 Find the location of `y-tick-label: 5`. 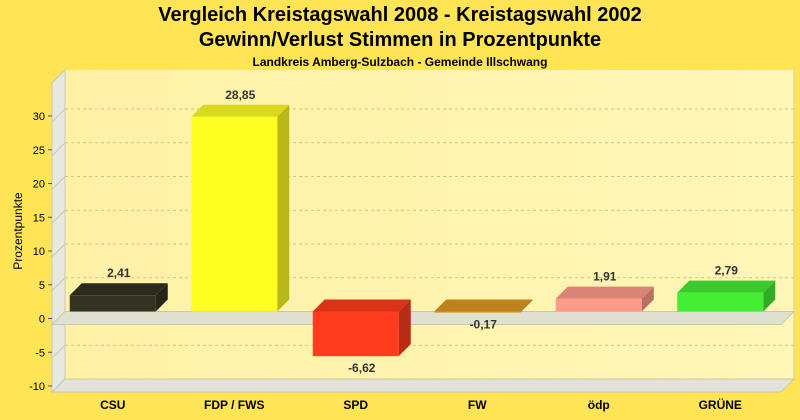

y-tick-label: 5 is located at coordinates (42, 286).